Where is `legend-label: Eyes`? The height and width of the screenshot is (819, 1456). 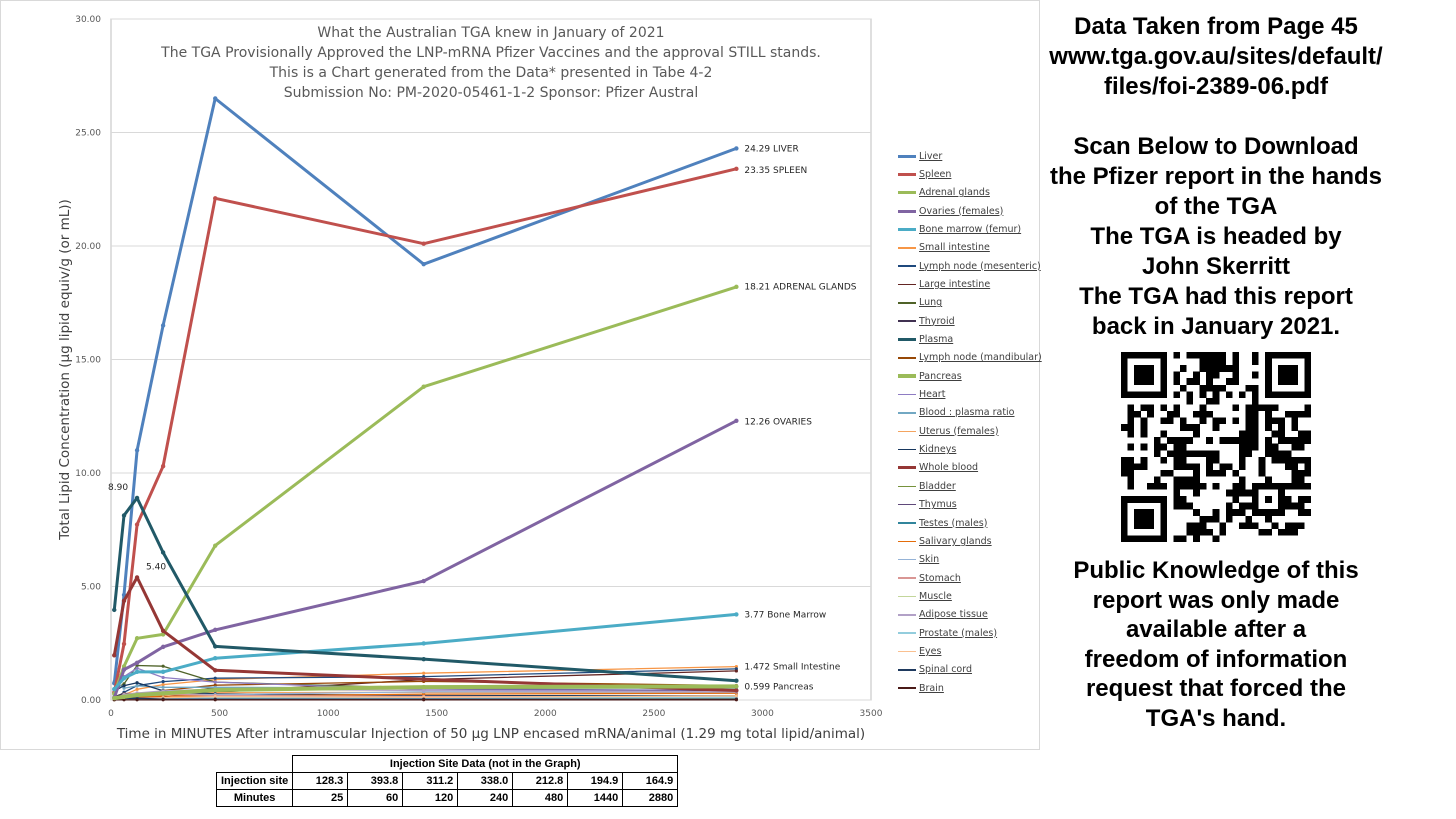 legend-label: Eyes is located at coordinates (930, 651).